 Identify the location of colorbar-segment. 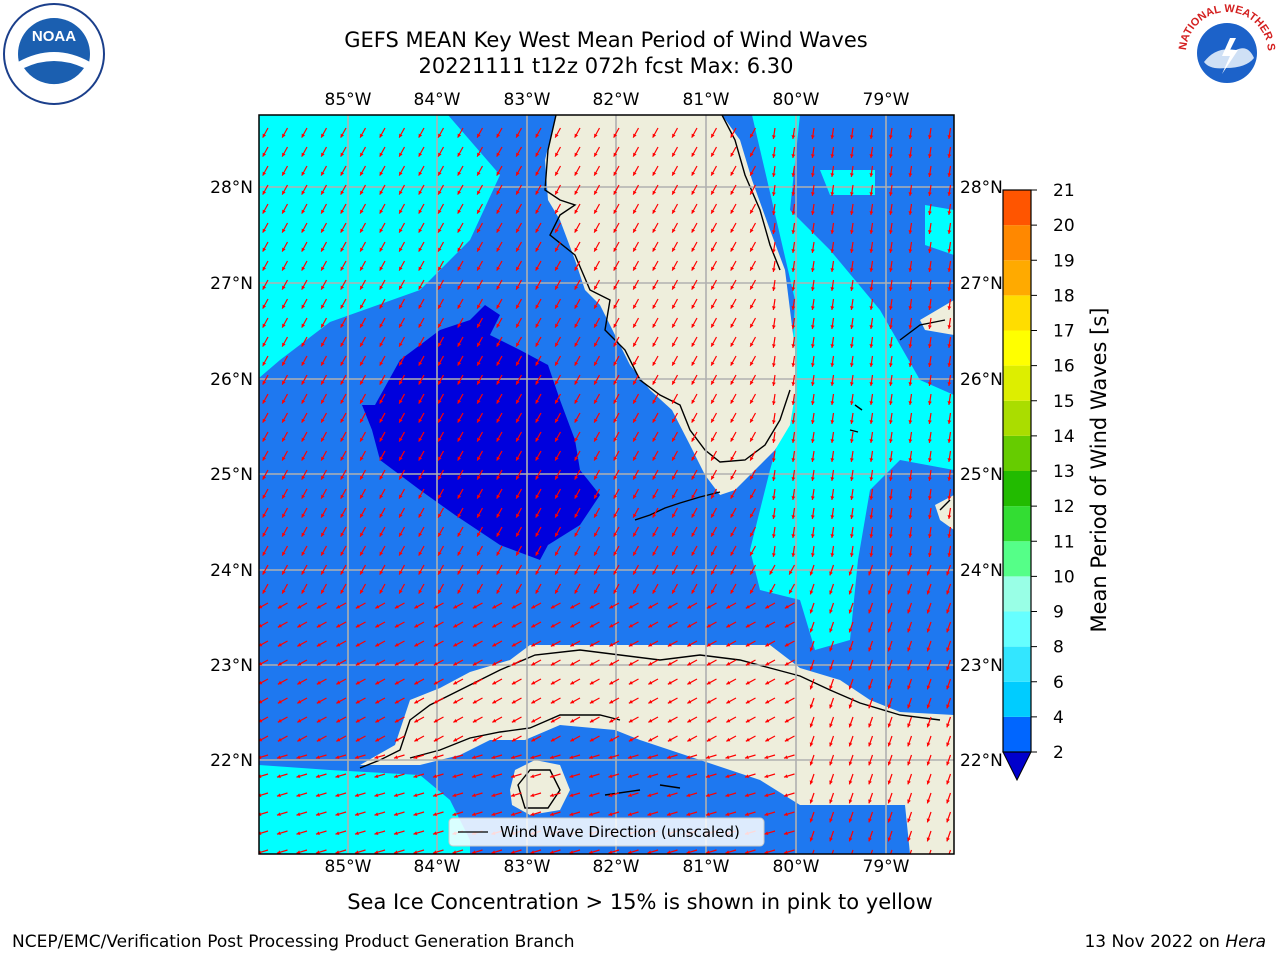
(1017, 278).